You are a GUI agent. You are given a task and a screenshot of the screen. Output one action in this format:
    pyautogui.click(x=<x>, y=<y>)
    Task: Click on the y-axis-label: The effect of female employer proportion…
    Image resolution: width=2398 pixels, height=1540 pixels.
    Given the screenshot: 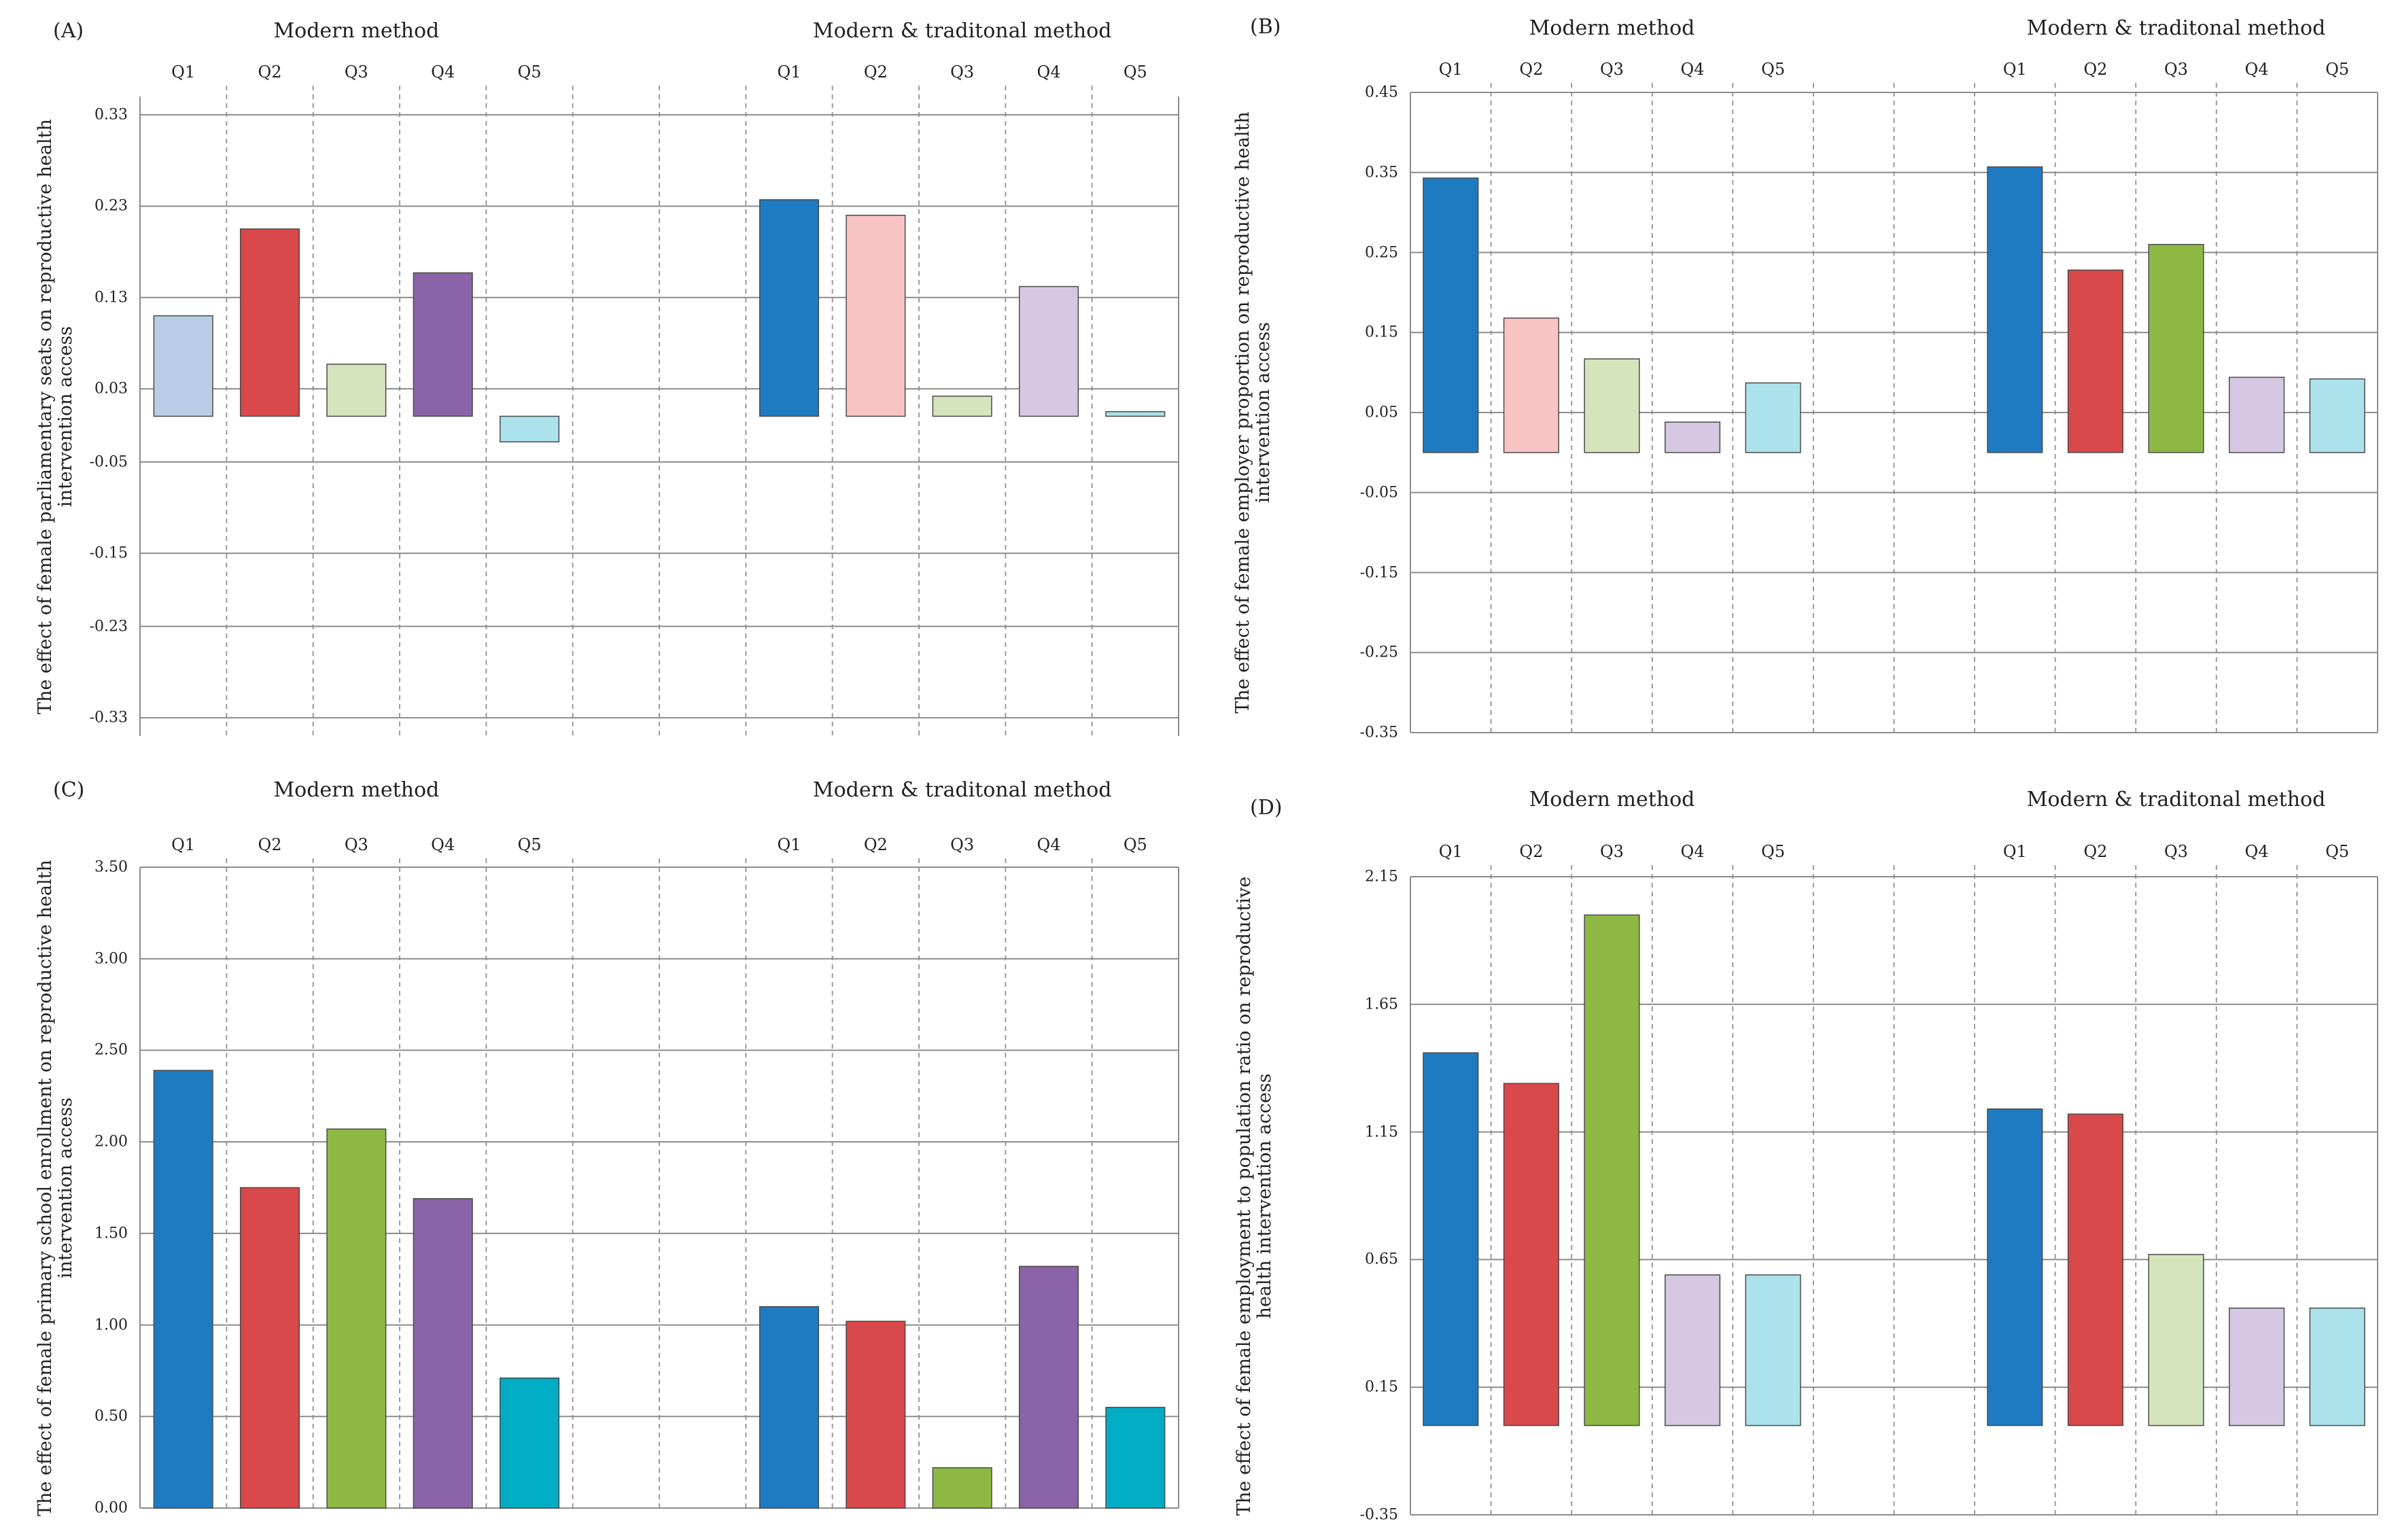 What is the action you would take?
    pyautogui.click(x=1253, y=413)
    